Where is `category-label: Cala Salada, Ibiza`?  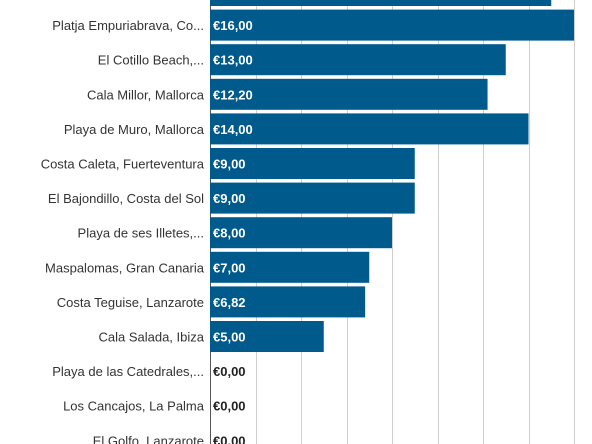 category-label: Cala Salada, Ibiza is located at coordinates (151, 337).